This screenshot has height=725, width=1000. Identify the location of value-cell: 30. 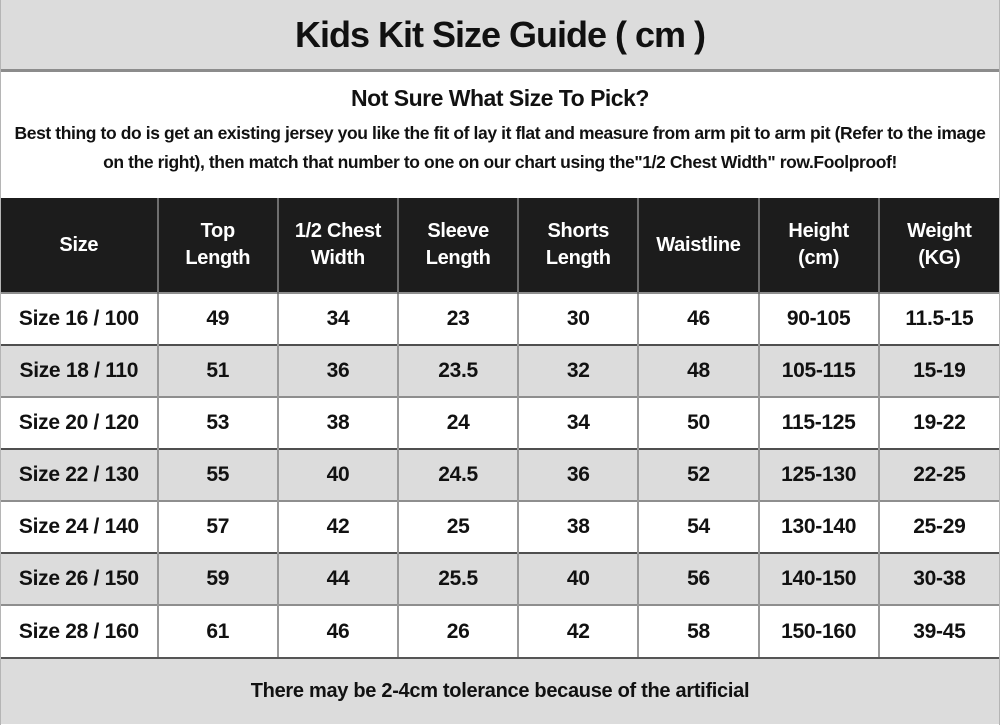
(578, 318).